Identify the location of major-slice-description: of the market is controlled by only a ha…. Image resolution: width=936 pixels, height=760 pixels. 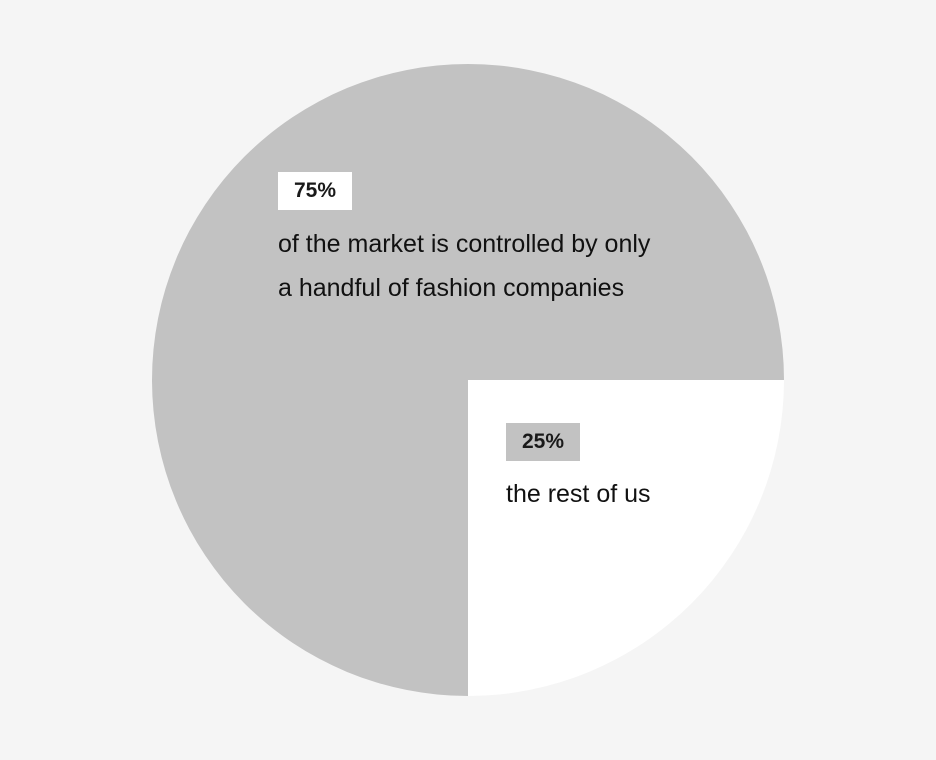
(464, 266).